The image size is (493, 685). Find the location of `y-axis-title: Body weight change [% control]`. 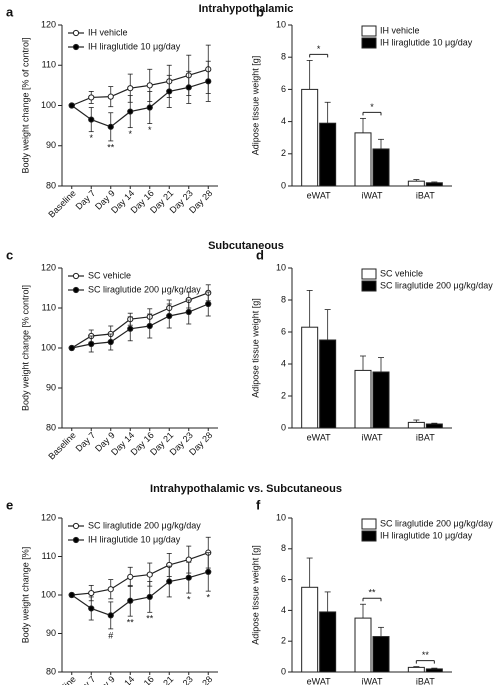

y-axis-title: Body weight change [% control] is located at coordinates (25, 348).